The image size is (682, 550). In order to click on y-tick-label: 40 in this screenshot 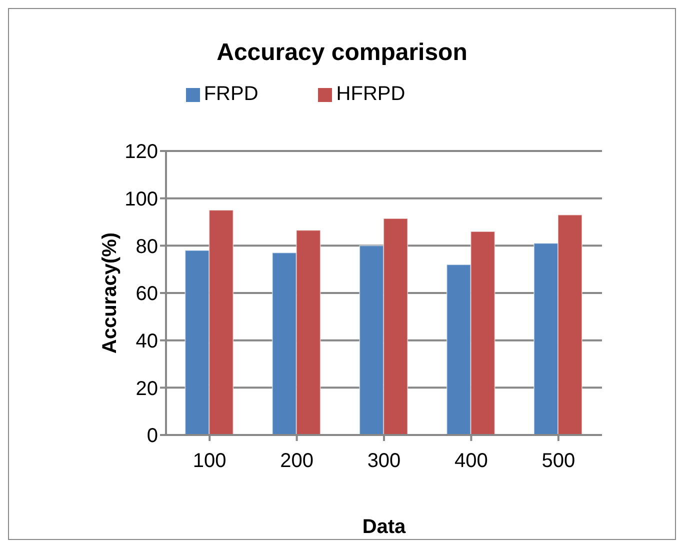, I will do `click(147, 341)`.